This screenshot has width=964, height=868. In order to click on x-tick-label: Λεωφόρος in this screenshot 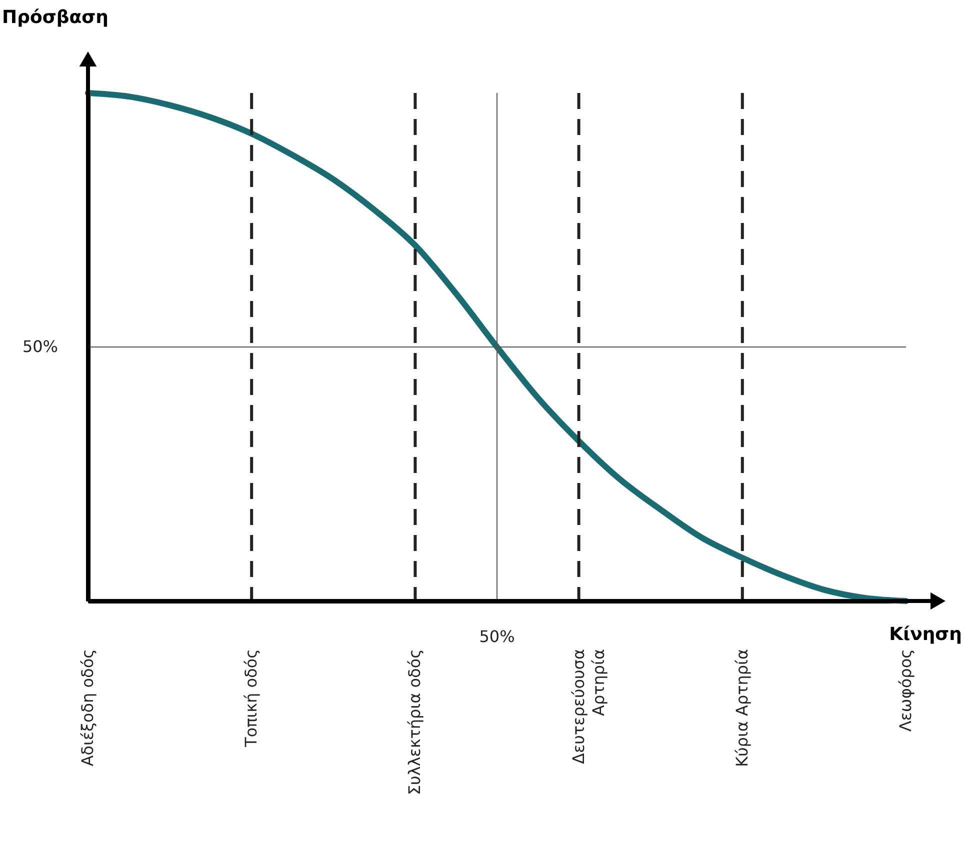, I will do `click(905, 690)`.